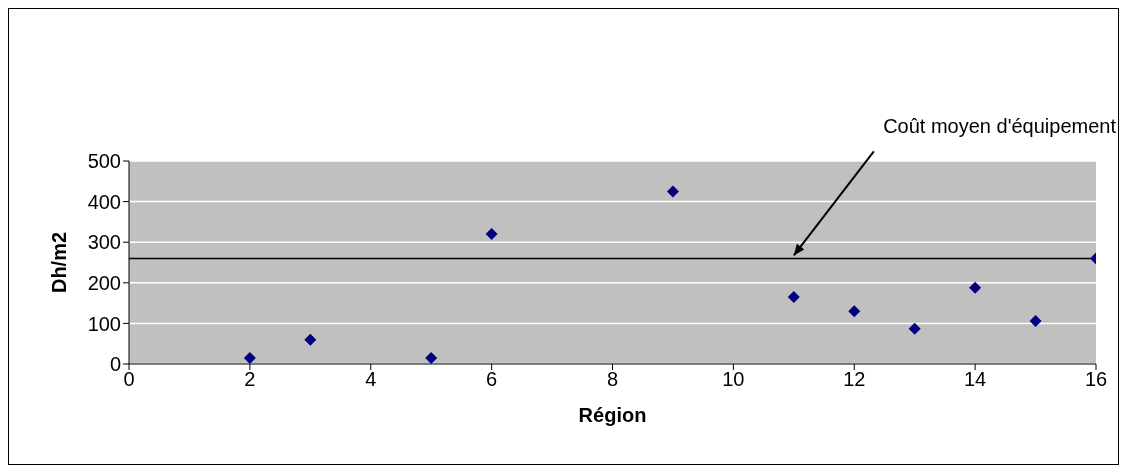  What do you see at coordinates (115, 364) in the screenshot?
I see `y-tick-label: 0` at bounding box center [115, 364].